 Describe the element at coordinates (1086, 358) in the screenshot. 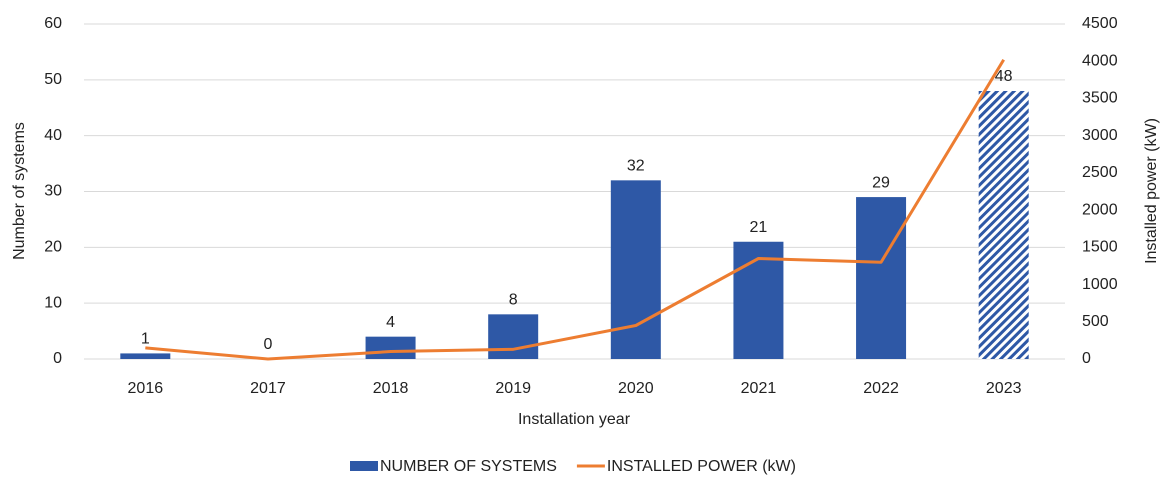

I see `y2-tick-label: 0` at that location.